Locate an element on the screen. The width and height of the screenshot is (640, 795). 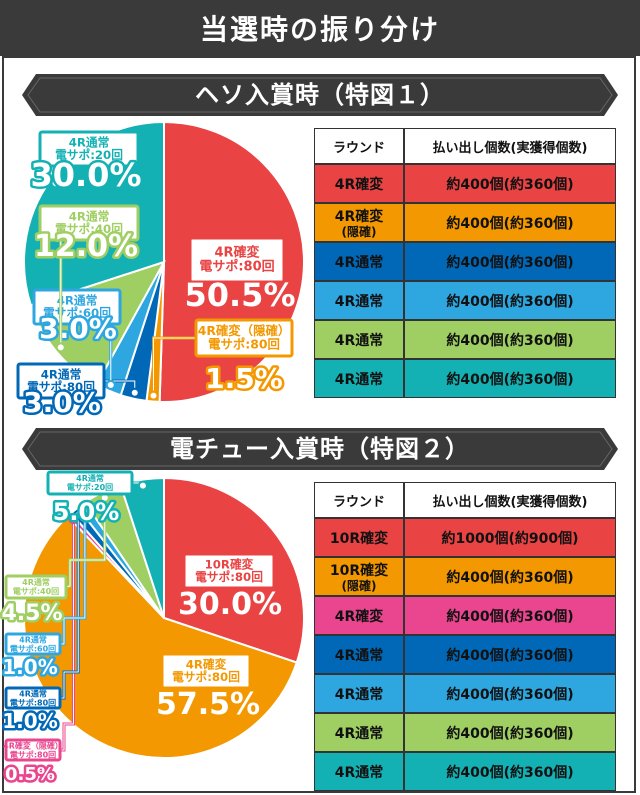
label-percent: 0.5% is located at coordinates (30, 774).